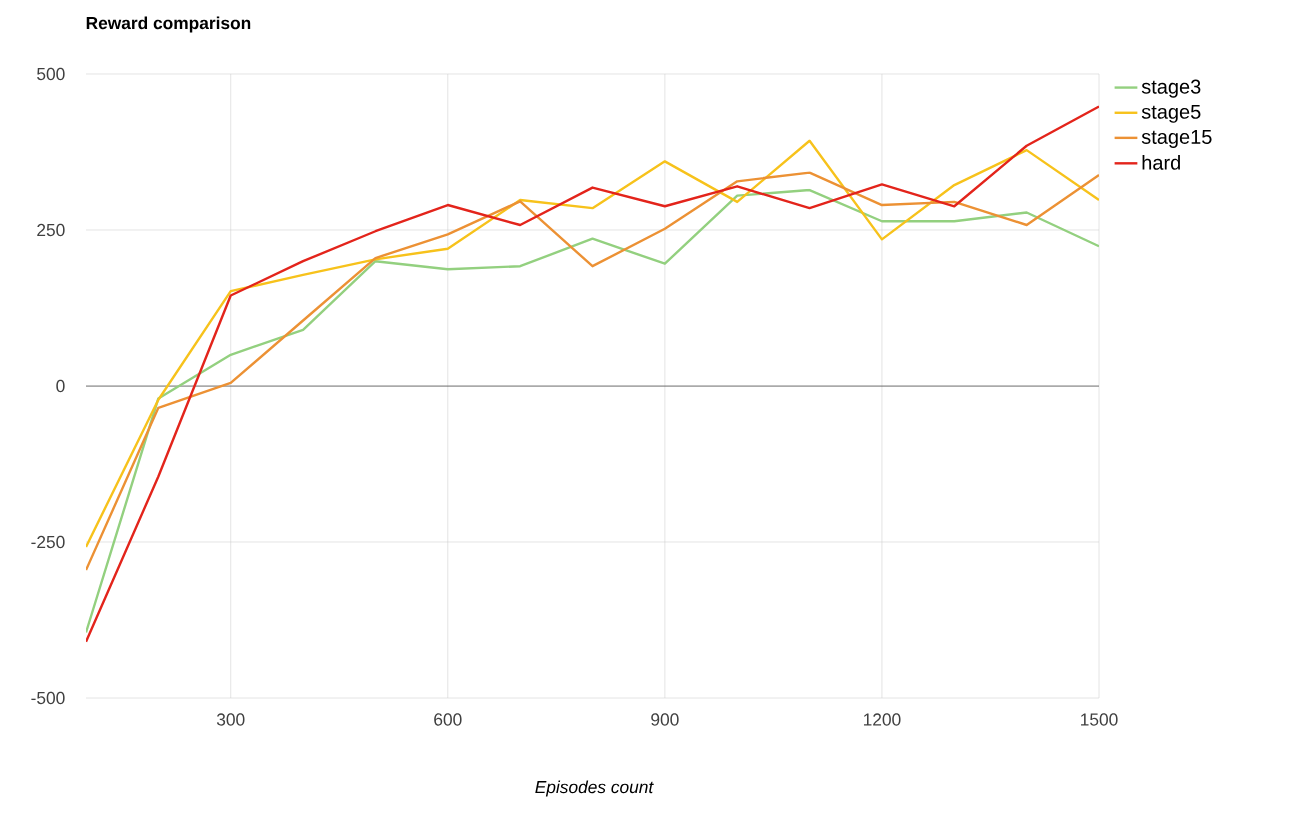 This screenshot has width=1302, height=829. I want to click on chart-title: Reward comparison, so click(168, 24).